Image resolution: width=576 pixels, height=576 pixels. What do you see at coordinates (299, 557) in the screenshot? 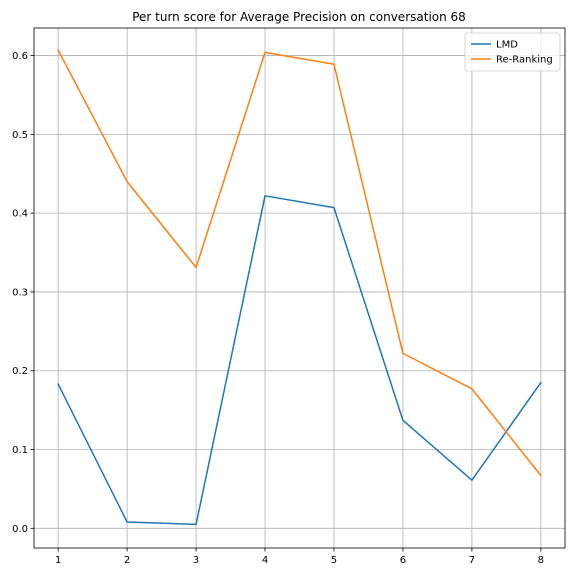
I see `x-axis: 1 2 3 4 5 6 7 8` at bounding box center [299, 557].